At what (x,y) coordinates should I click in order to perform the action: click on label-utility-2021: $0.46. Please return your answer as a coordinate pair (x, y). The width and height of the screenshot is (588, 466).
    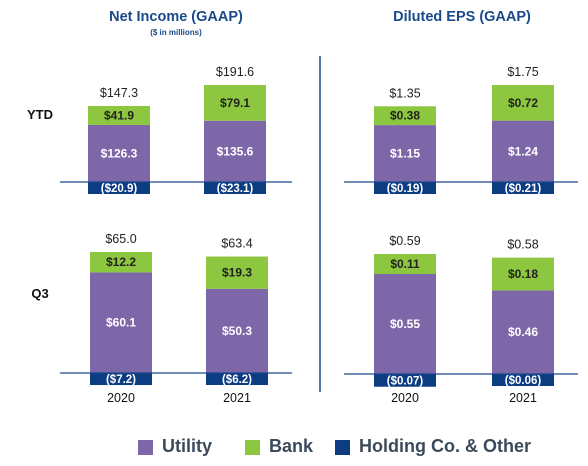
    Looking at the image, I should click on (523, 332).